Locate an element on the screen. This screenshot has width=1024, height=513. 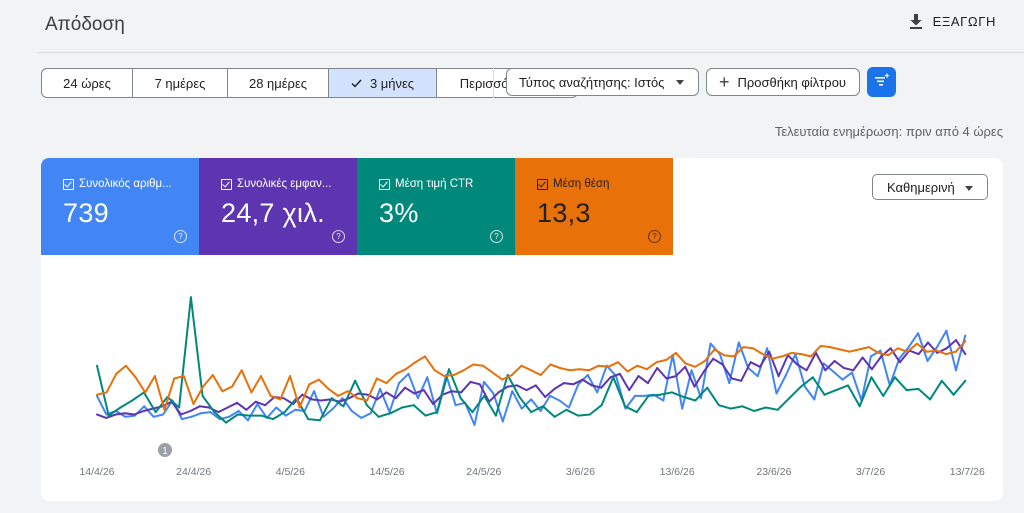
range-28d-label: 28 ημέρες is located at coordinates (278, 83).